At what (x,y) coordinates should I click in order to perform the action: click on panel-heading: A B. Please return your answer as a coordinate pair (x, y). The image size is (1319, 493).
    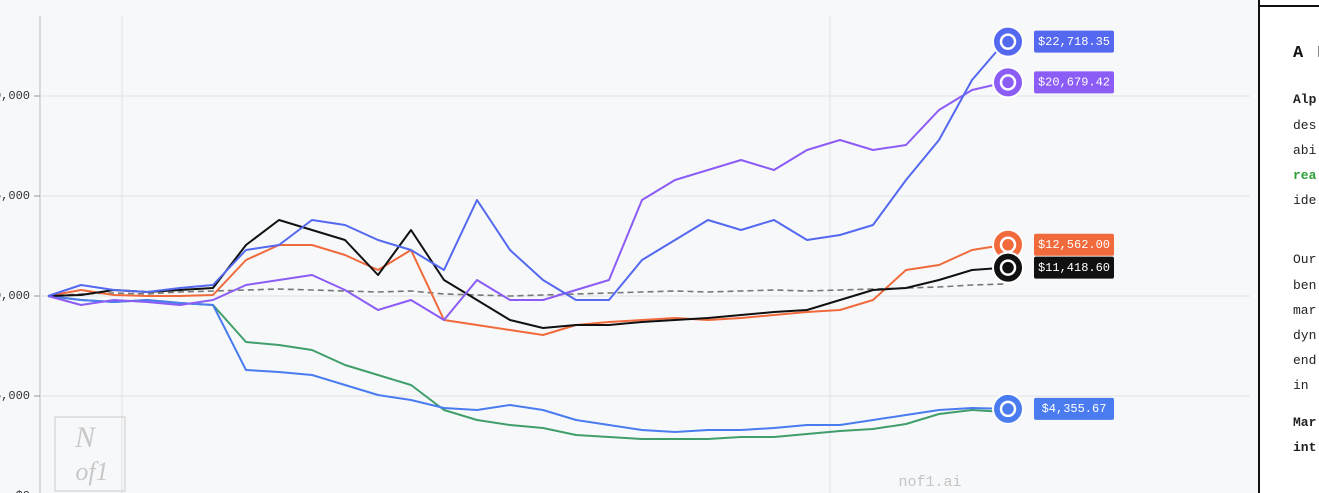
    Looking at the image, I should click on (1306, 53).